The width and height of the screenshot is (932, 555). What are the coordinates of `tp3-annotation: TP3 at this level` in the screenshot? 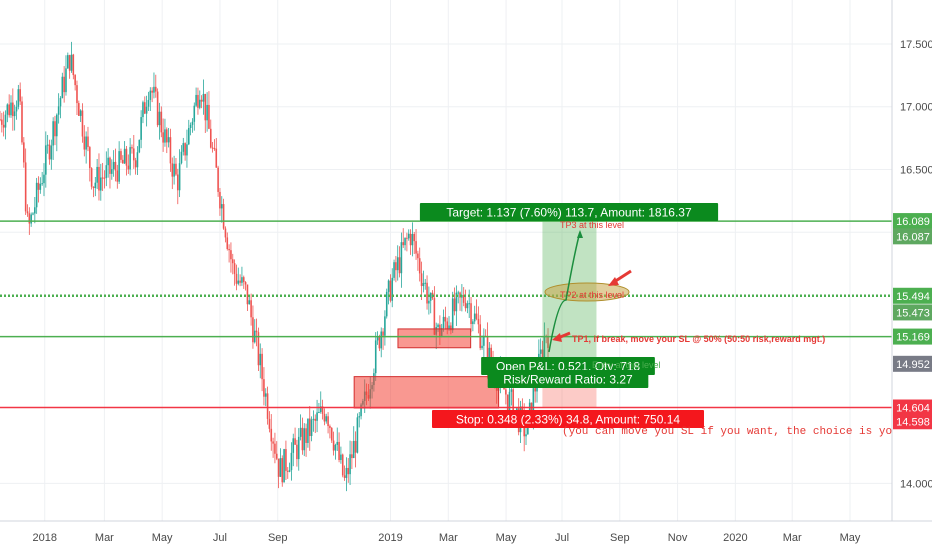 It's located at (592, 225).